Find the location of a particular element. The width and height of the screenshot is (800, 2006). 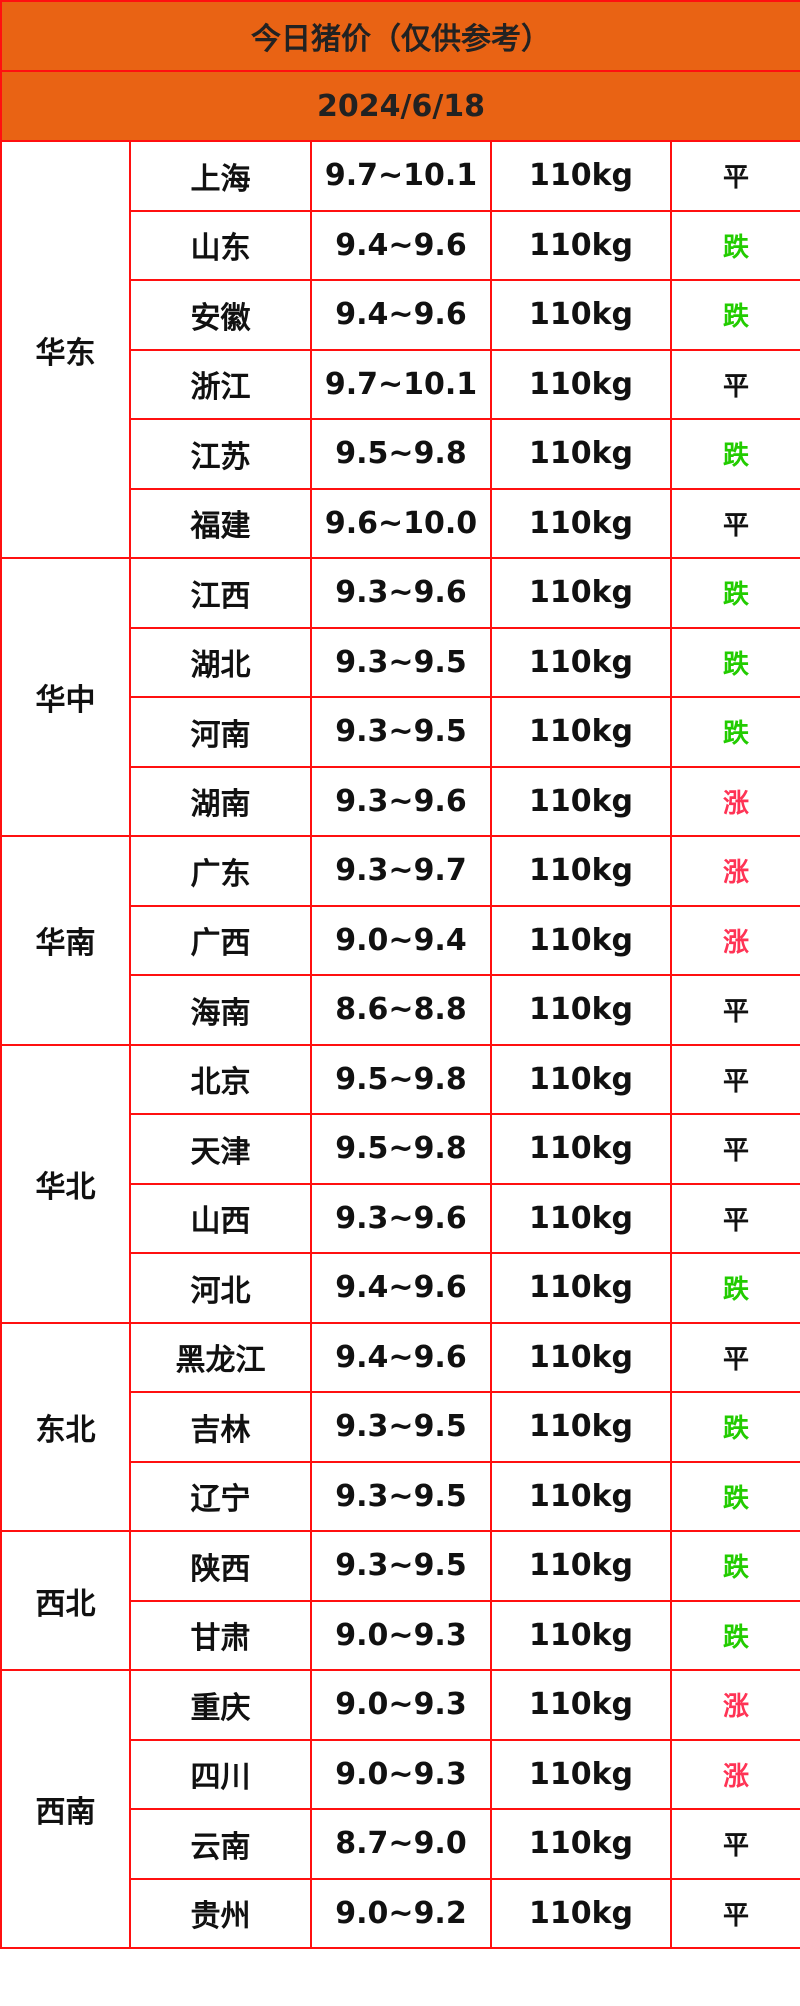

province-cell: 湖北 is located at coordinates (220, 662).